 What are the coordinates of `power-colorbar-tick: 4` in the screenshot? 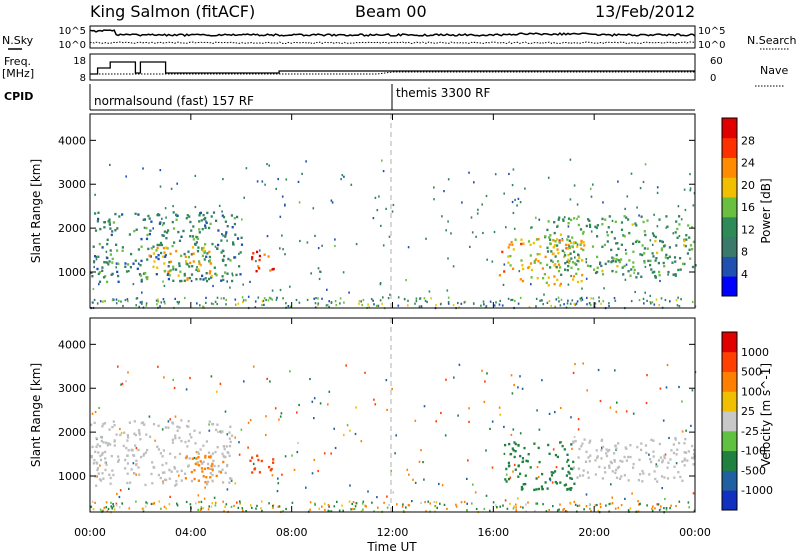 It's located at (744, 274).